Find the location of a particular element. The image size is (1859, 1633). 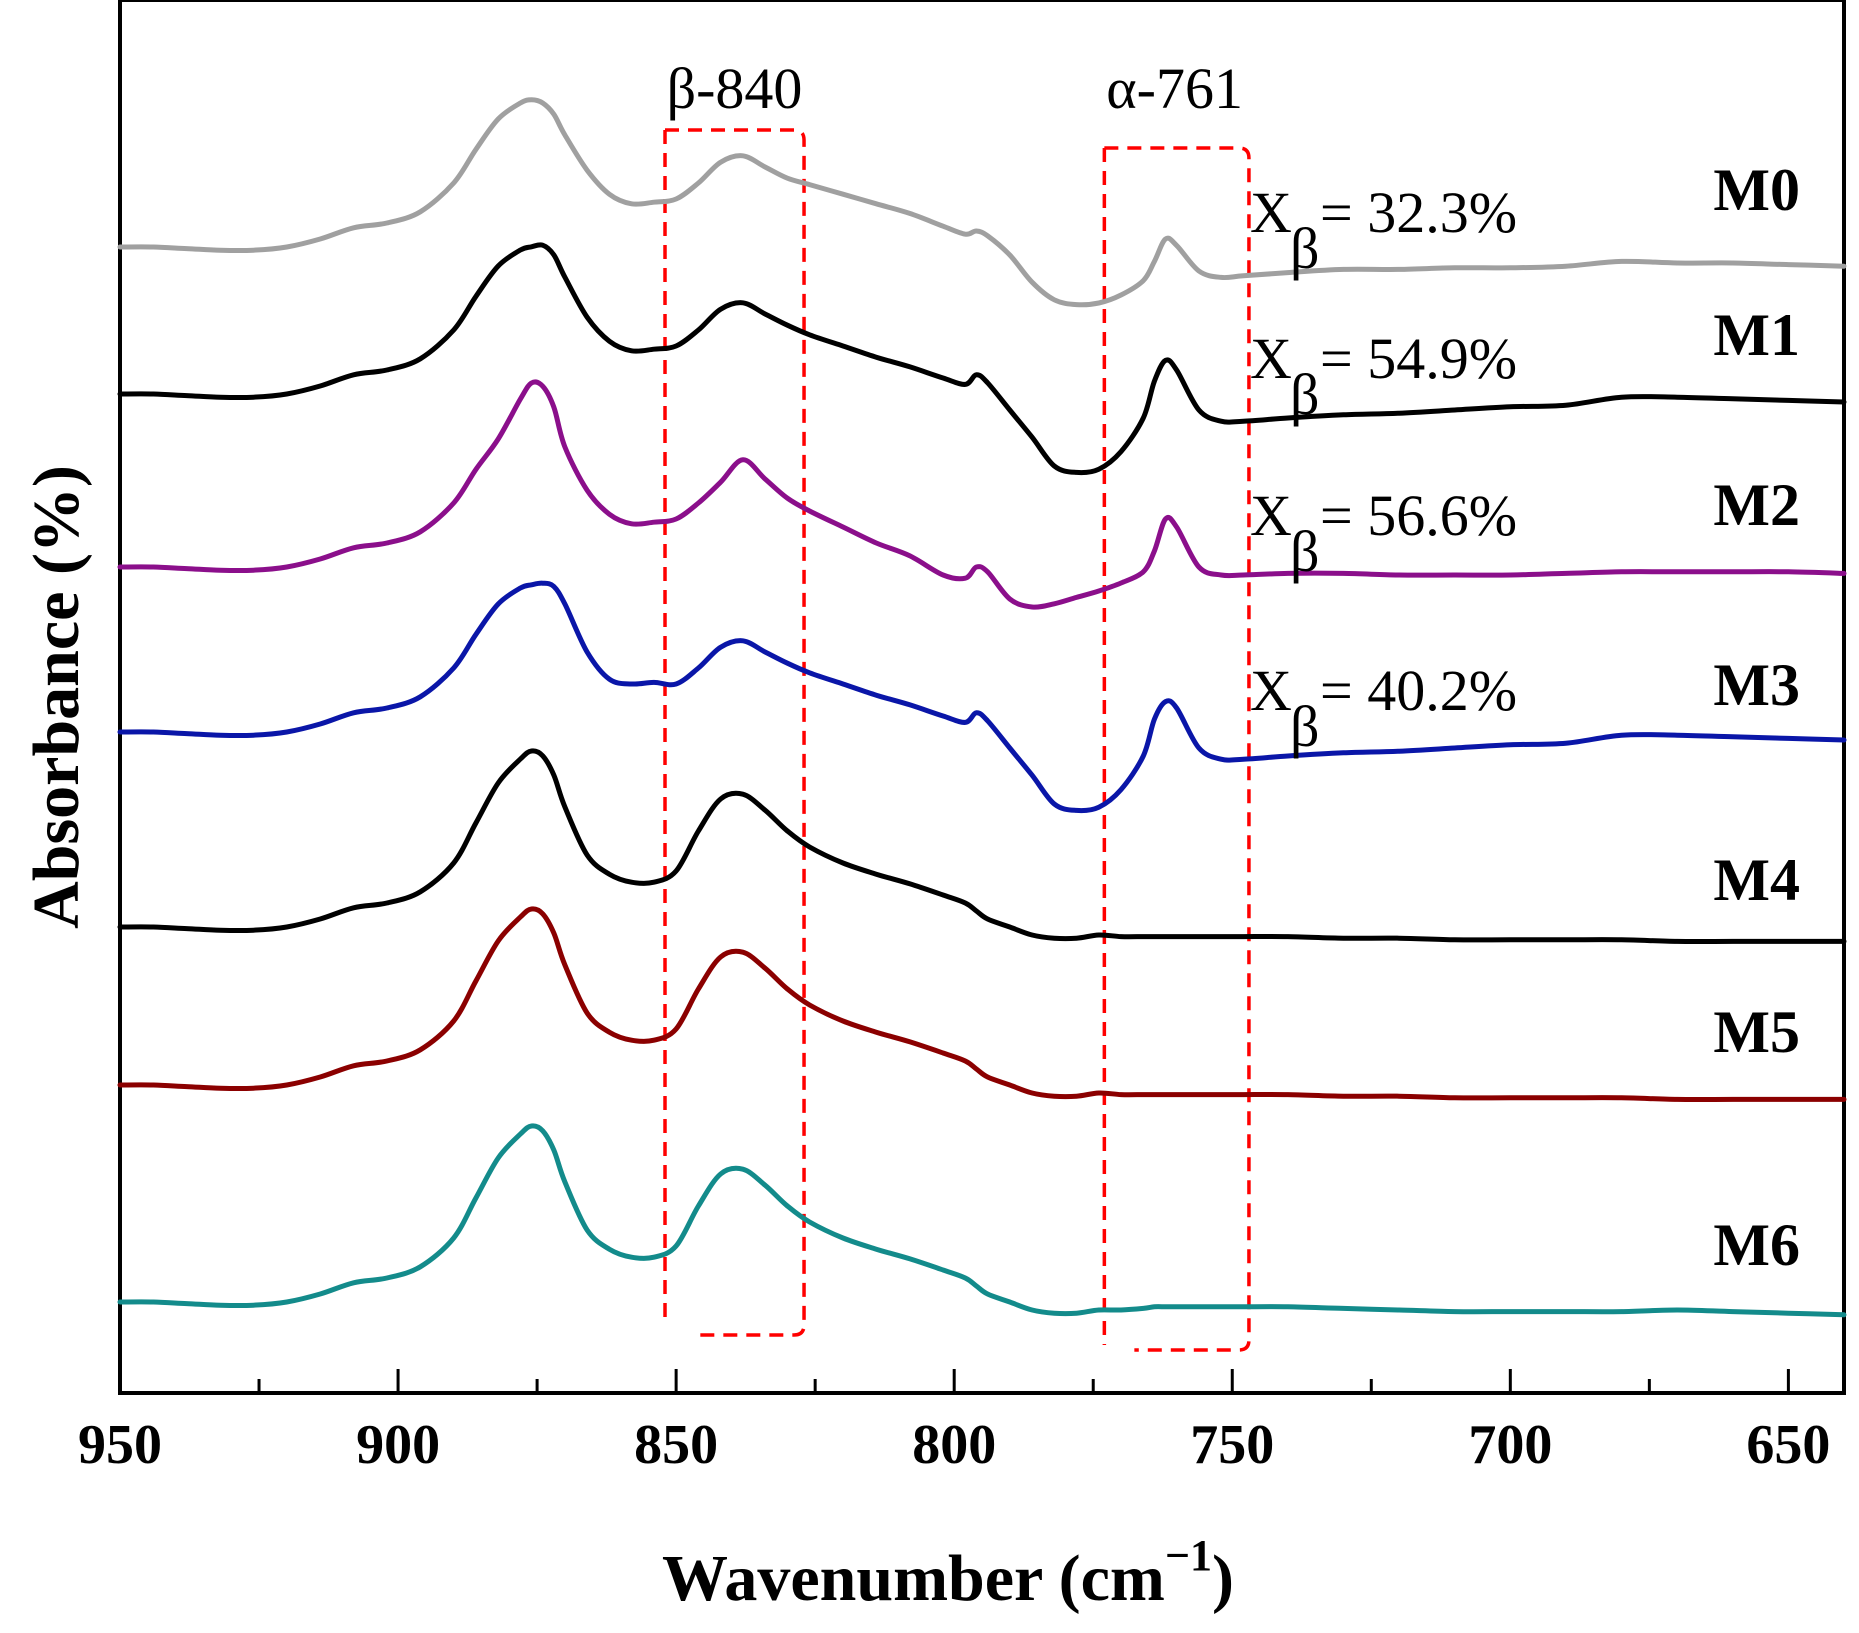

x-axis-title: Wavenumber (cm−1) is located at coordinates (948, 1573).